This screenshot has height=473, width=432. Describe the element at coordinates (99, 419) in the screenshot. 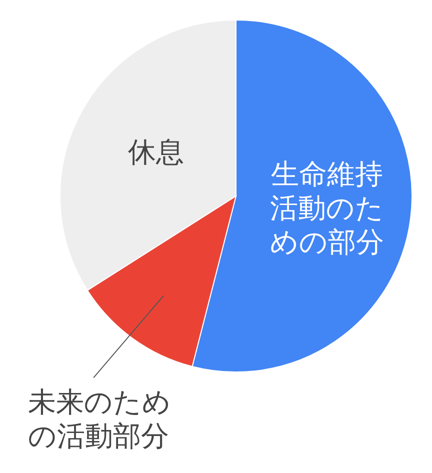

I see `slice-label: 未来のための活動部分` at that location.